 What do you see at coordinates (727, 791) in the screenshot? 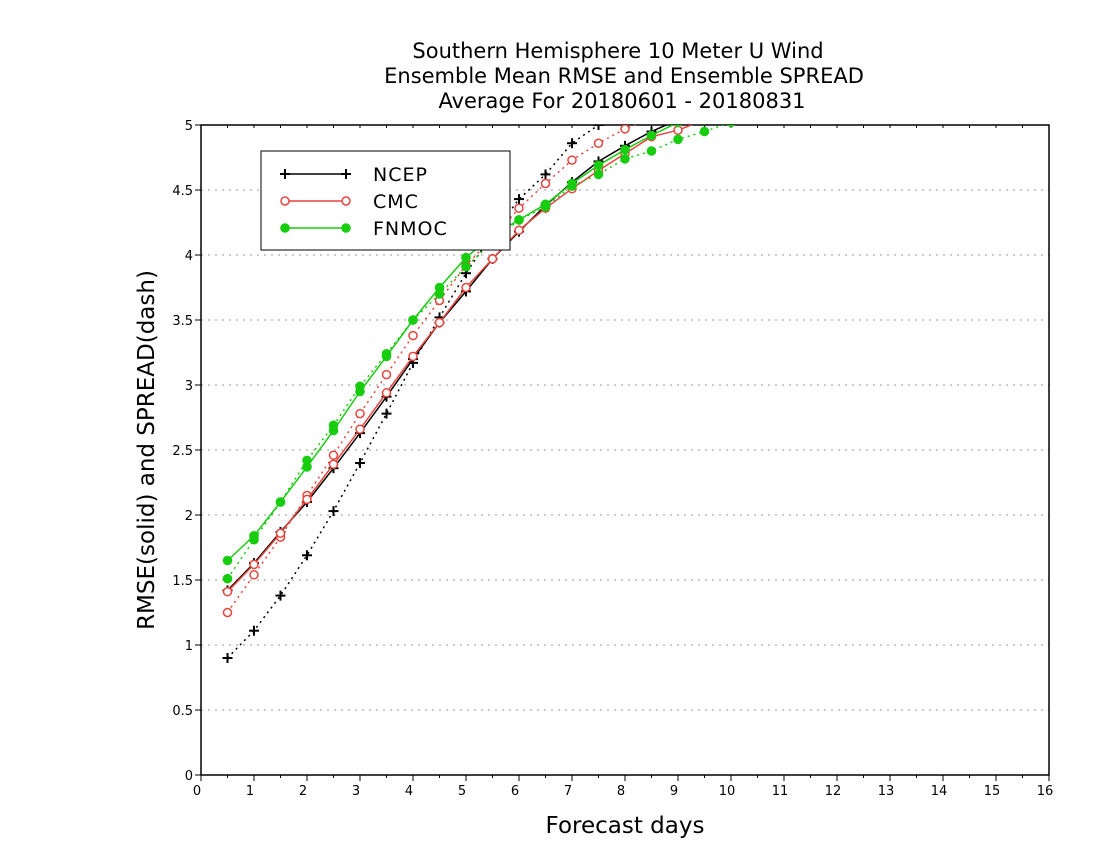
I see `x-tick-label-10: 10` at bounding box center [727, 791].